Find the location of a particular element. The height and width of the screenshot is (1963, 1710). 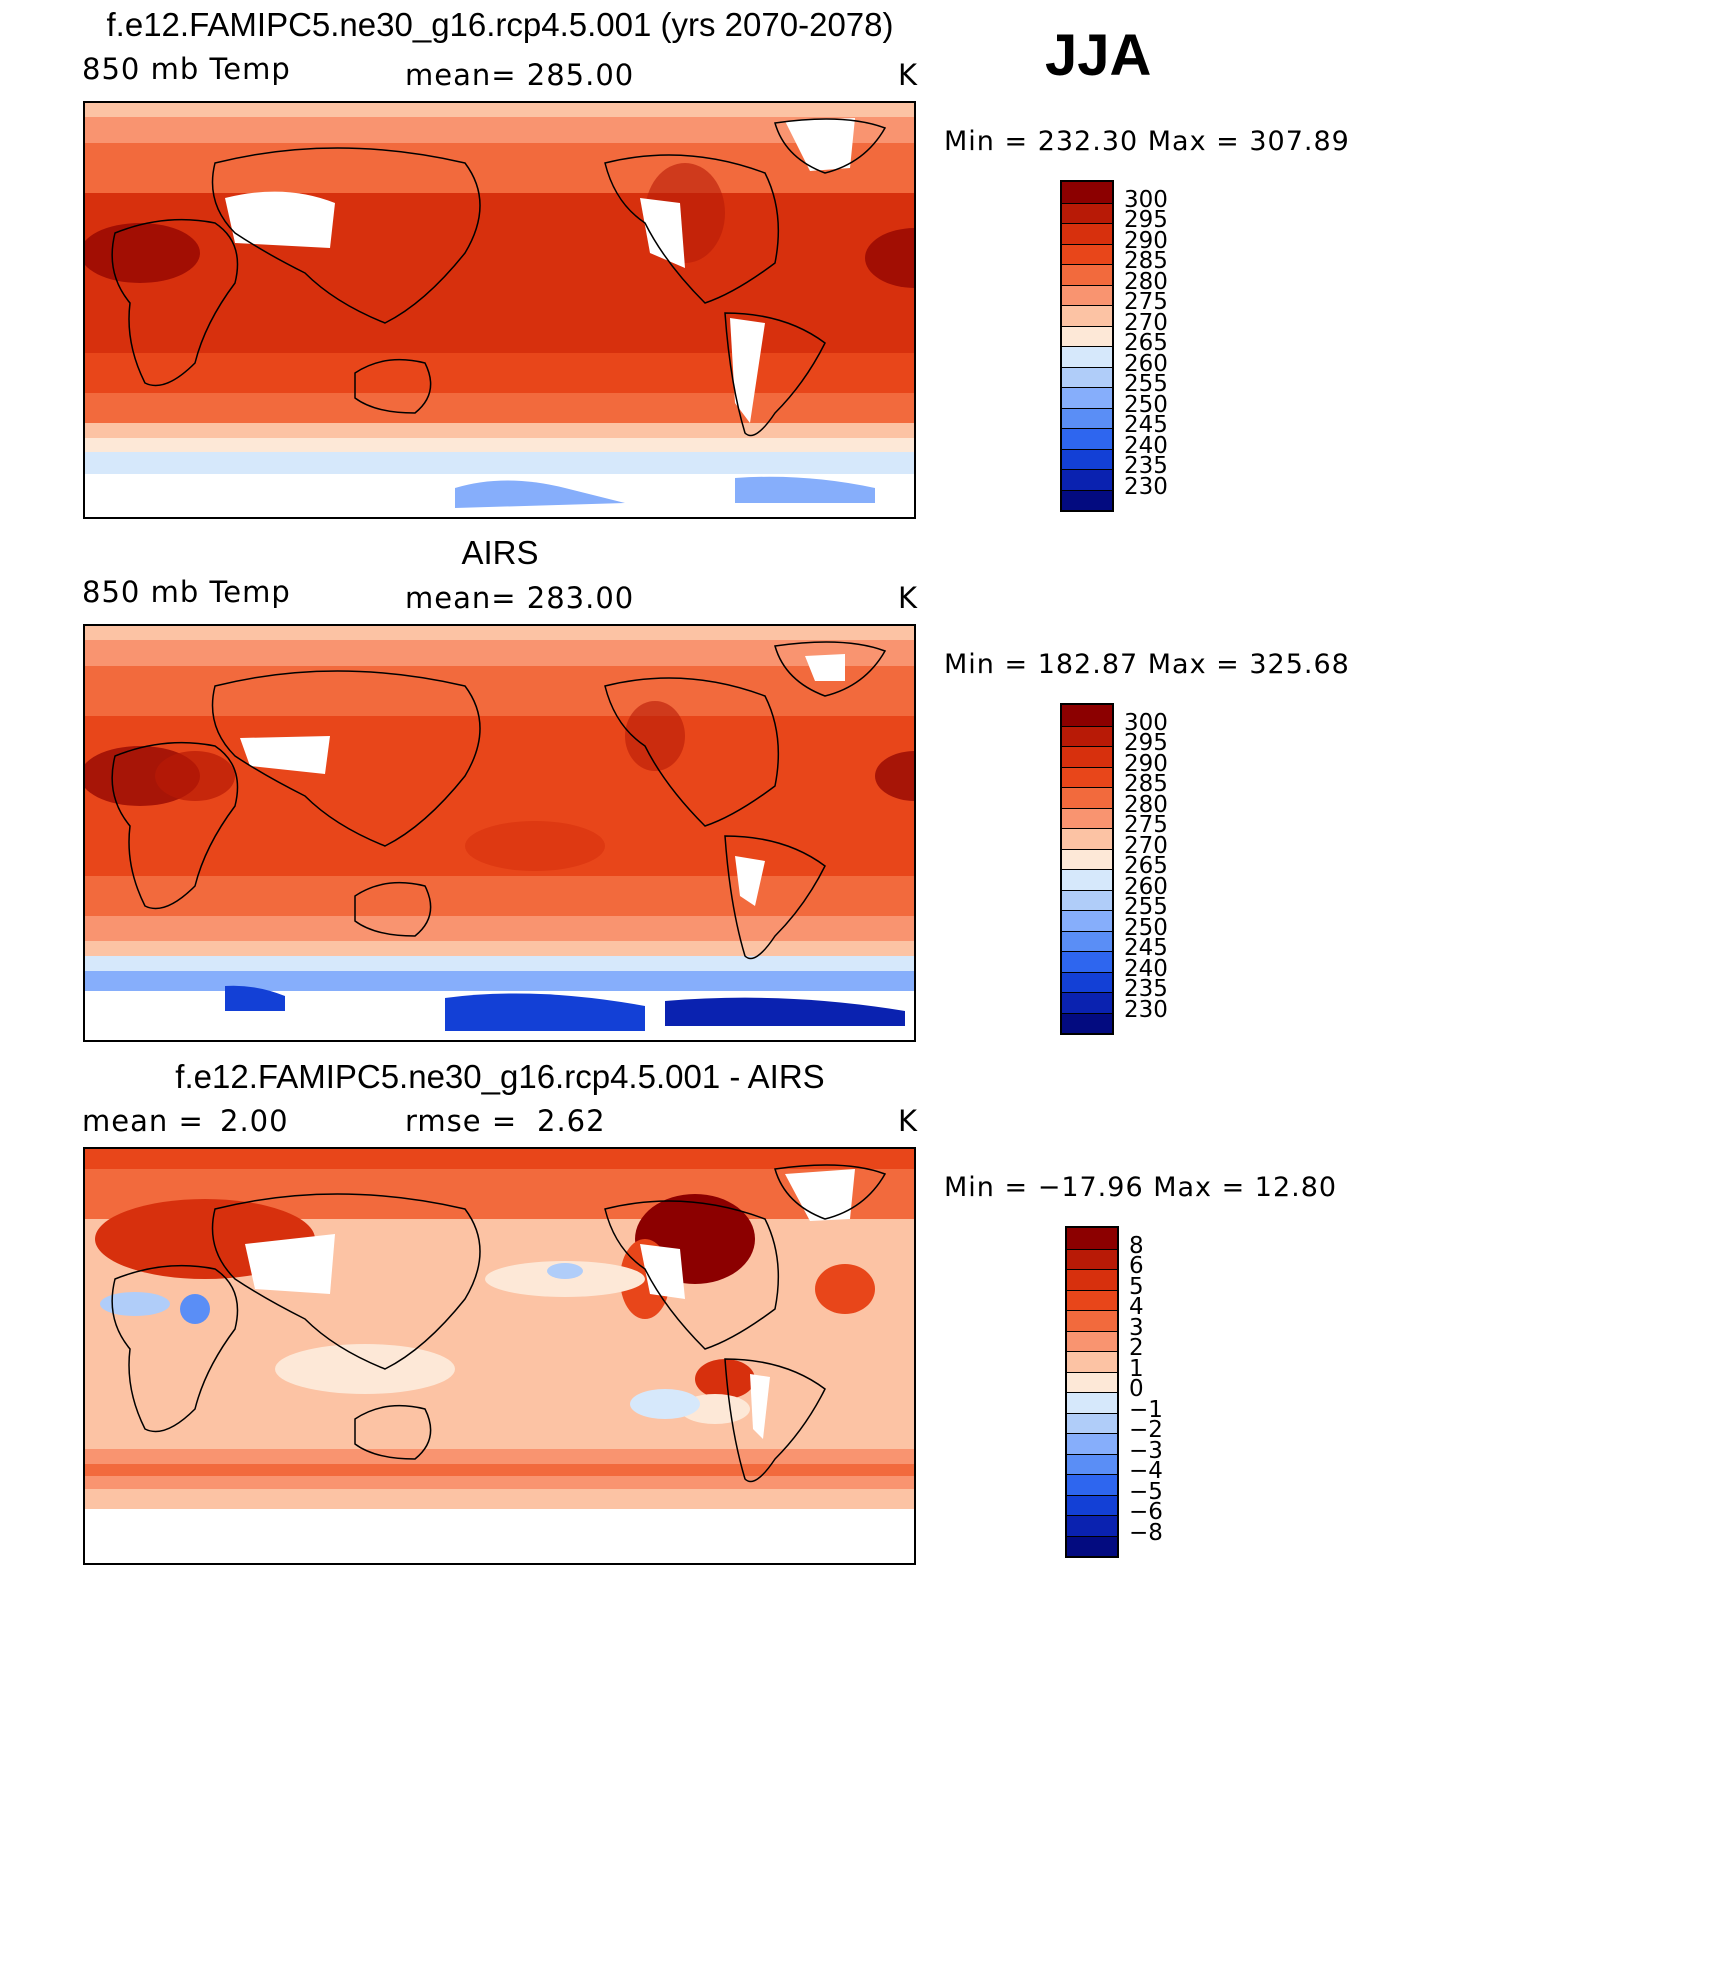

colorbar-tick-label: 5 is located at coordinates (1136, 1286).